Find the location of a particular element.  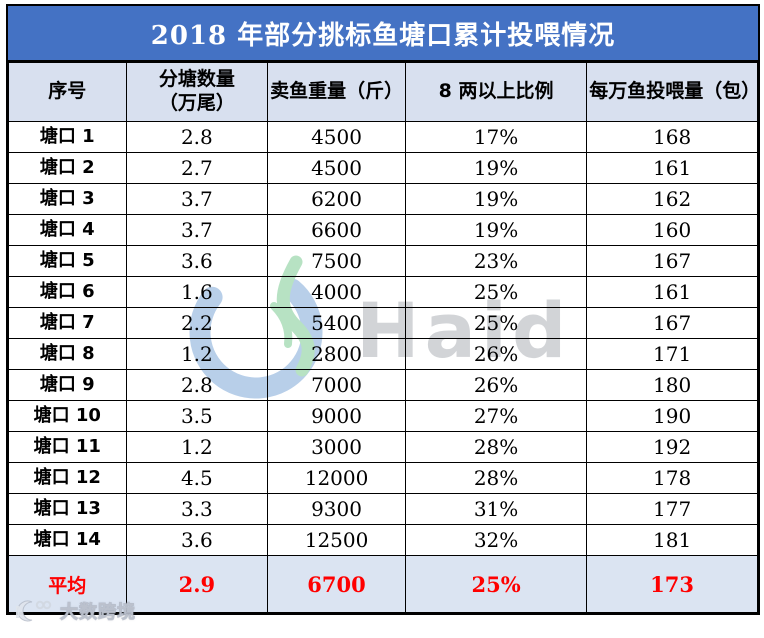

table-row: 塘口 13 3.3 9300 31% 177 is located at coordinates (383, 509).